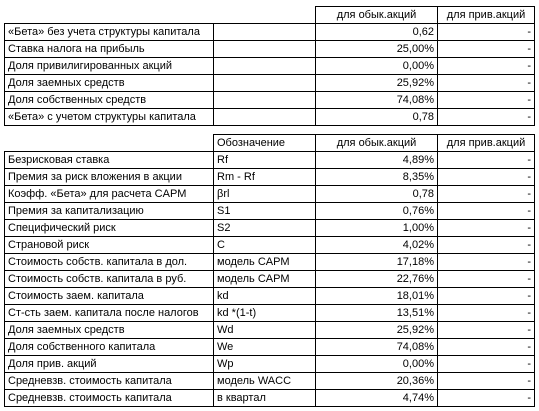  Describe the element at coordinates (264, 313) in the screenshot. I see `symbol-cell: kd *(1-t)` at that location.